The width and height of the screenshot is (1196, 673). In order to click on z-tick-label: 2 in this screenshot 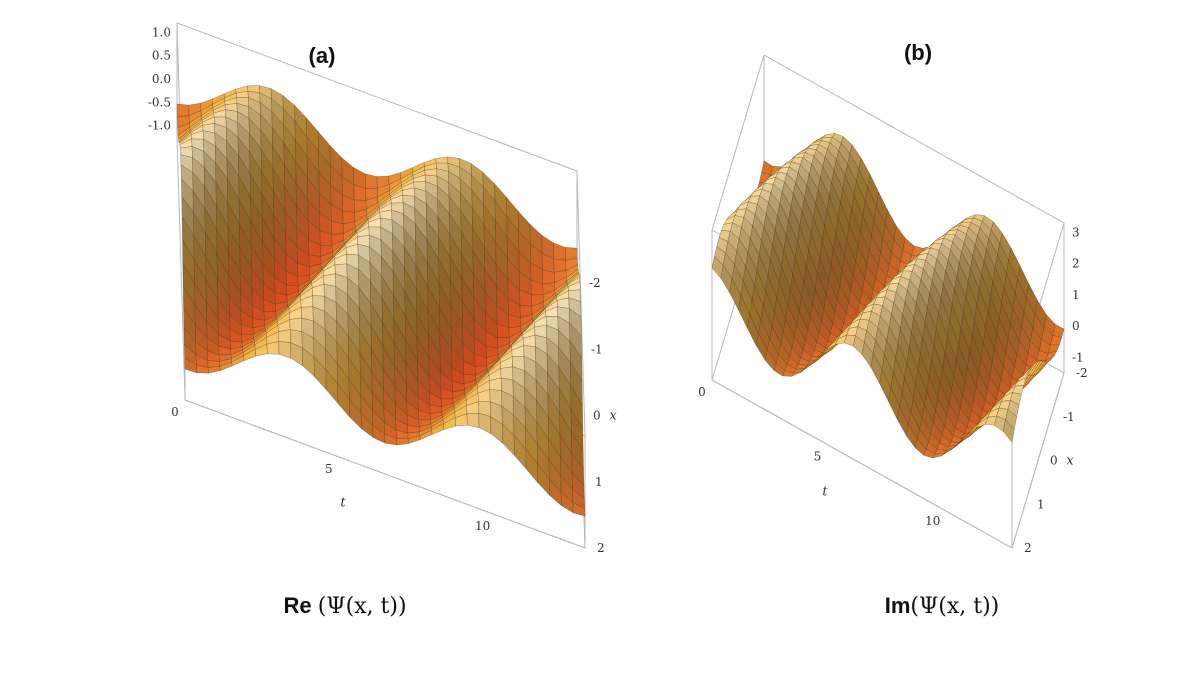, I will do `click(1076, 264)`.